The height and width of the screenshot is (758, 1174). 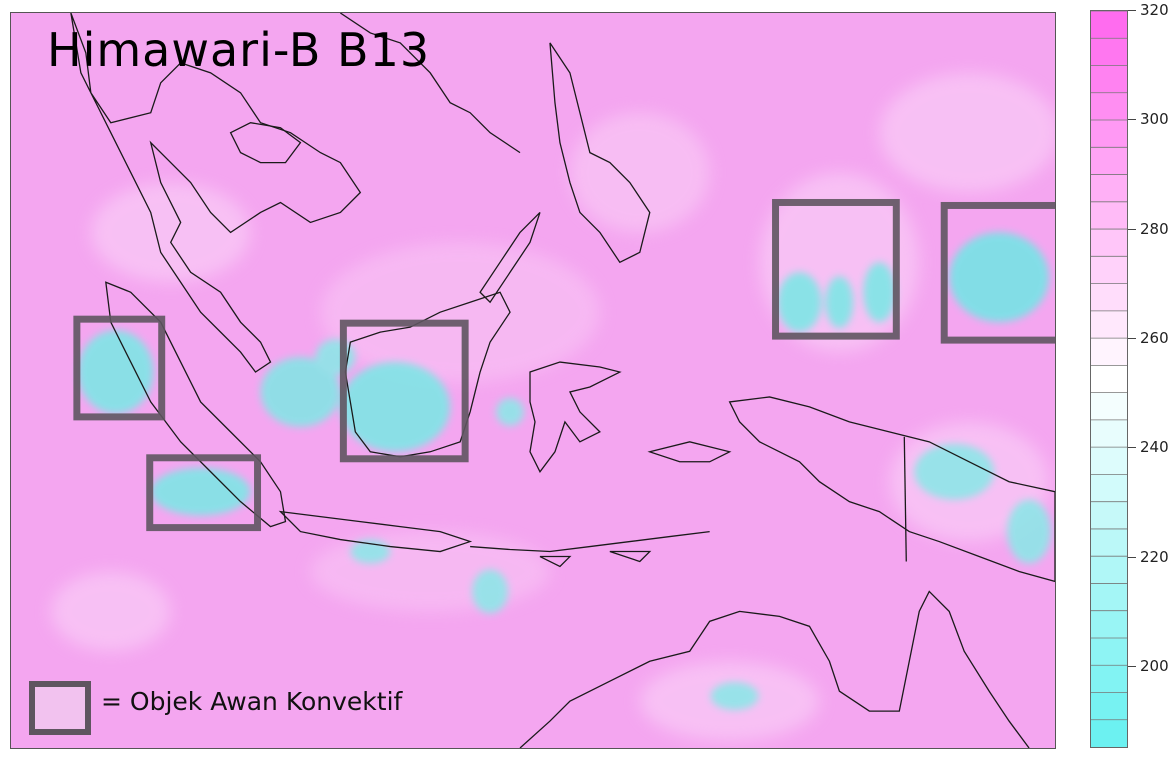 I want to click on convective-box-pacific-east, so click(x=997, y=272).